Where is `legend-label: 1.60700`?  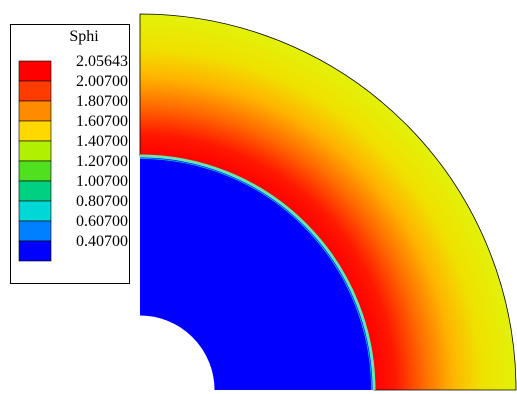 legend-label: 1.60700 is located at coordinates (102, 121).